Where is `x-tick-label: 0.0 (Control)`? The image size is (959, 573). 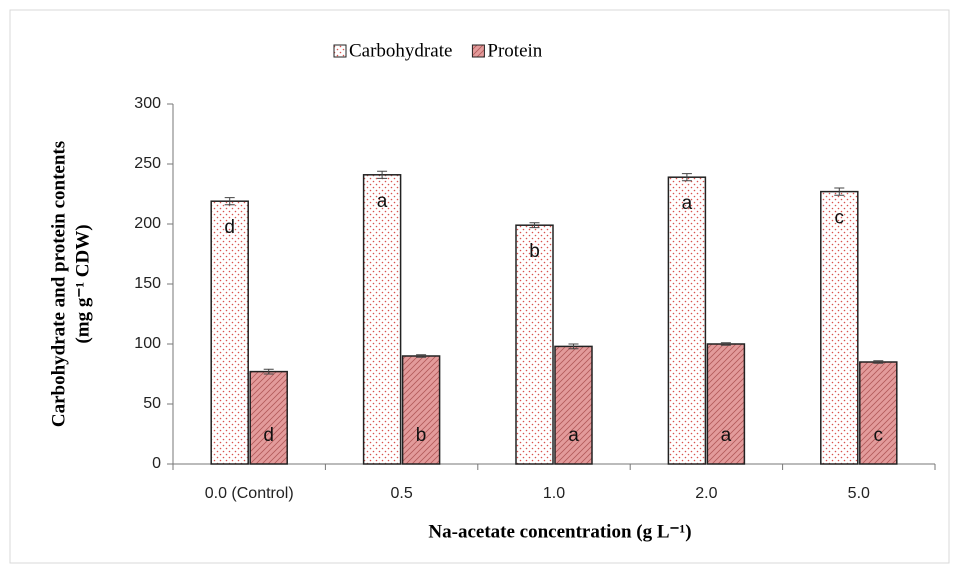 x-tick-label: 0.0 (Control) is located at coordinates (249, 493).